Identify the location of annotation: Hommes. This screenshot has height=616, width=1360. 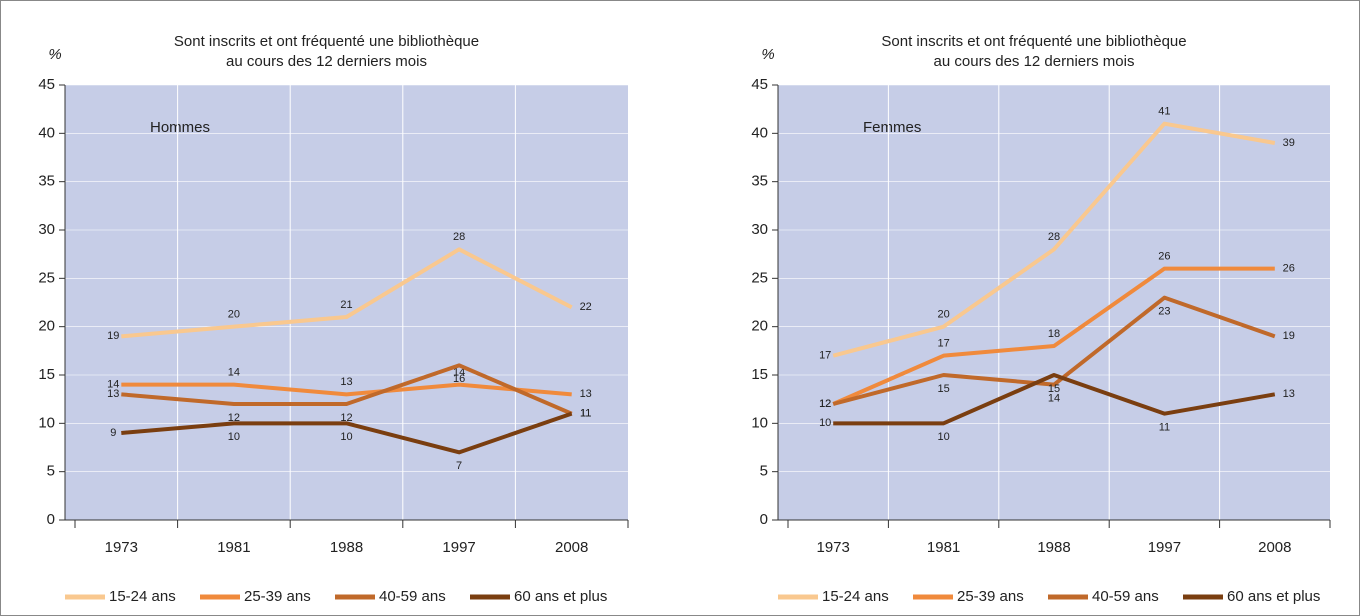
(180, 127).